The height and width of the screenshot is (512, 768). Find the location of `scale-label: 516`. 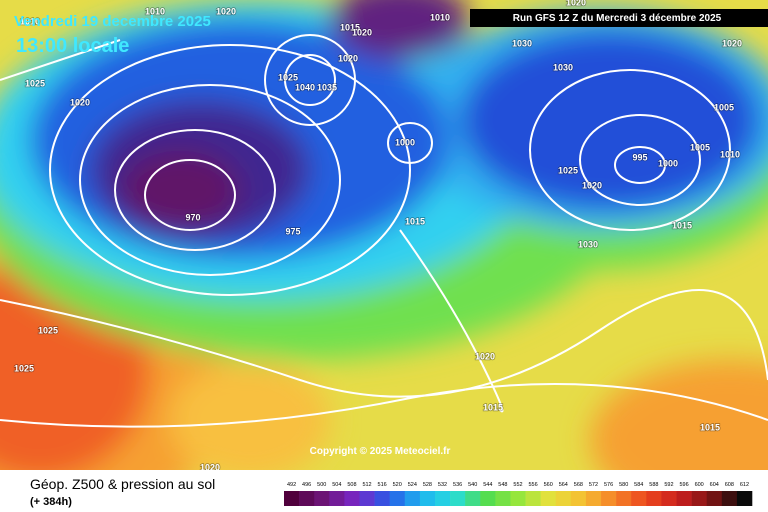

scale-label: 516 is located at coordinates (382, 485).